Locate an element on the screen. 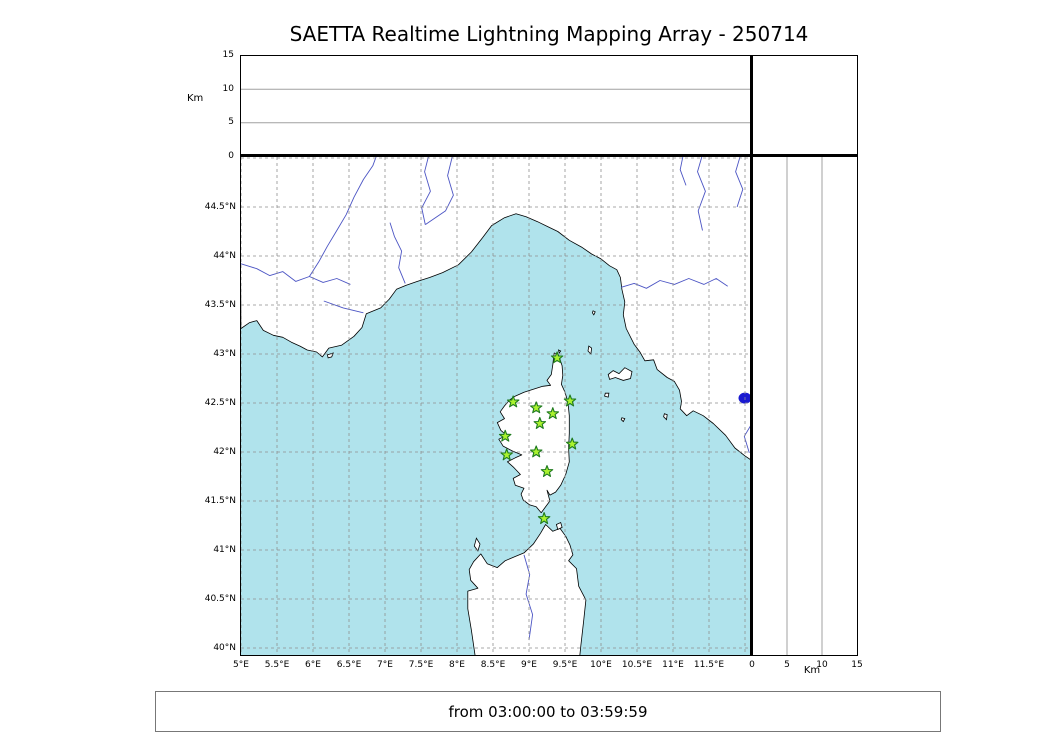 Image resolution: width=1050 pixels, height=750 pixels. altitude-longitude-plot is located at coordinates (496, 106).